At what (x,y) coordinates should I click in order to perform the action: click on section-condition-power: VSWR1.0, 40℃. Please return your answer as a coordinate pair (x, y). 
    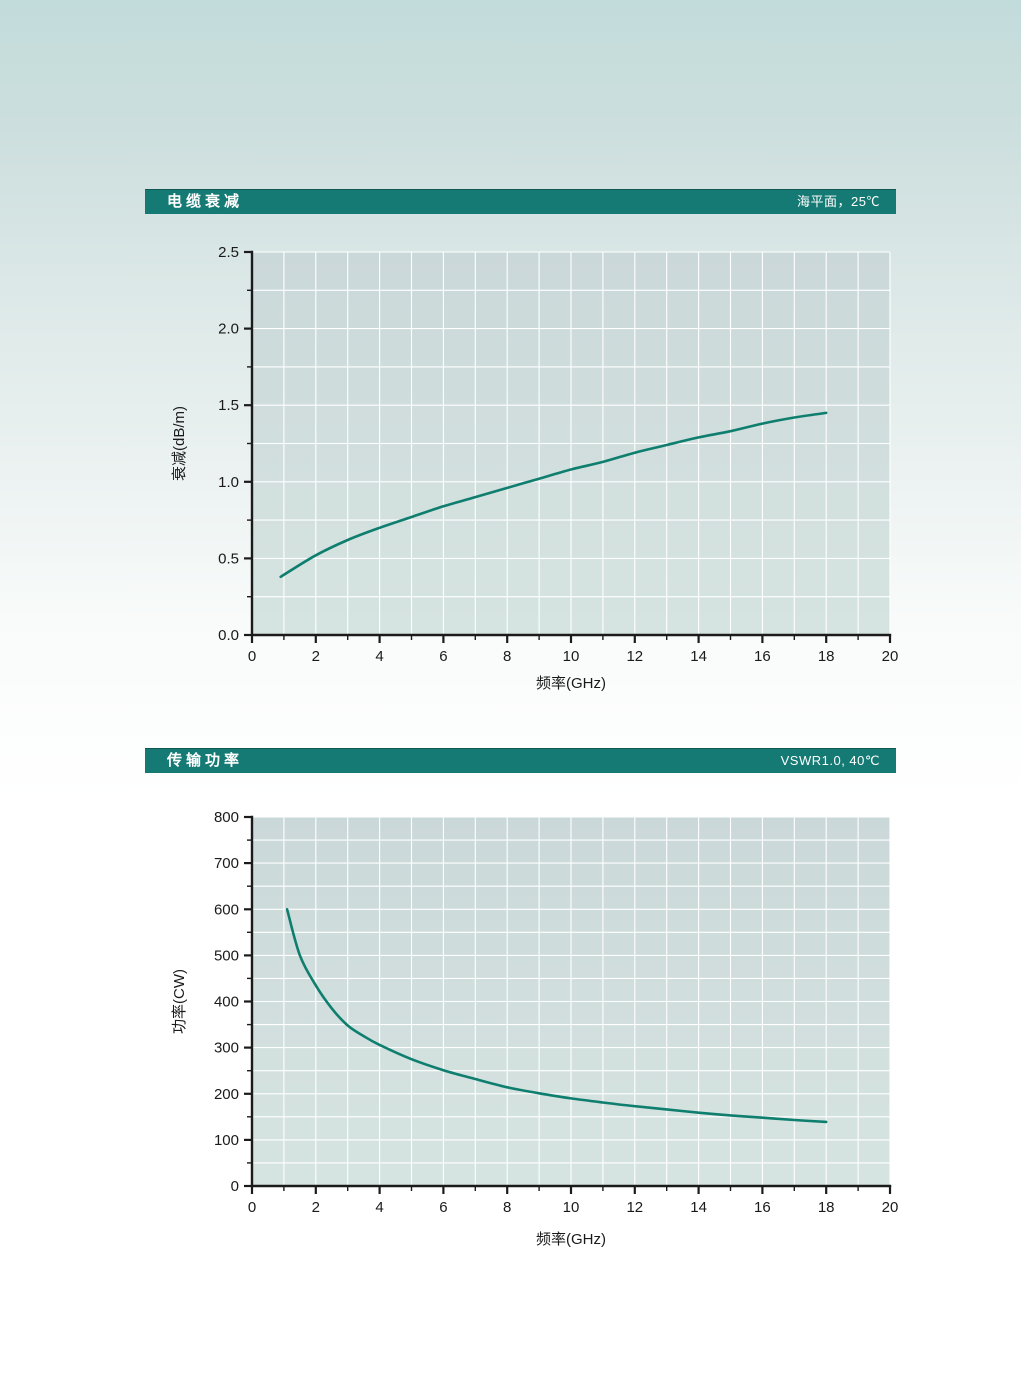
    Looking at the image, I should click on (830, 760).